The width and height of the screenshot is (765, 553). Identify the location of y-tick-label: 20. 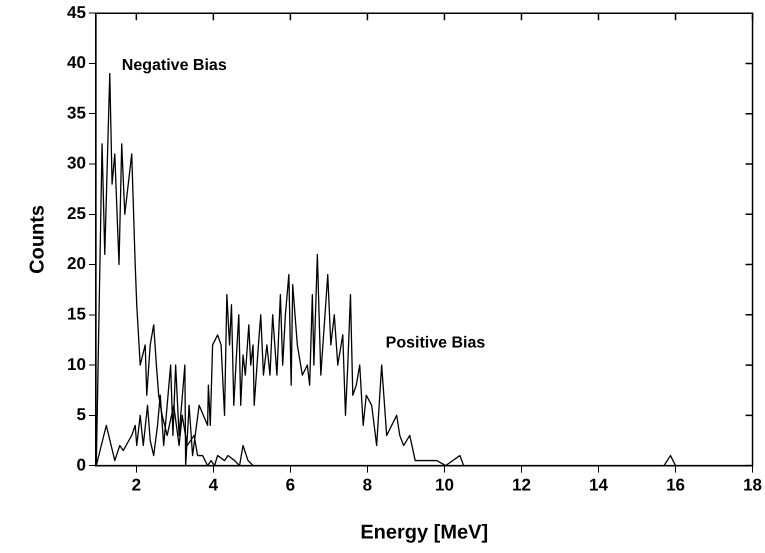
(76, 264).